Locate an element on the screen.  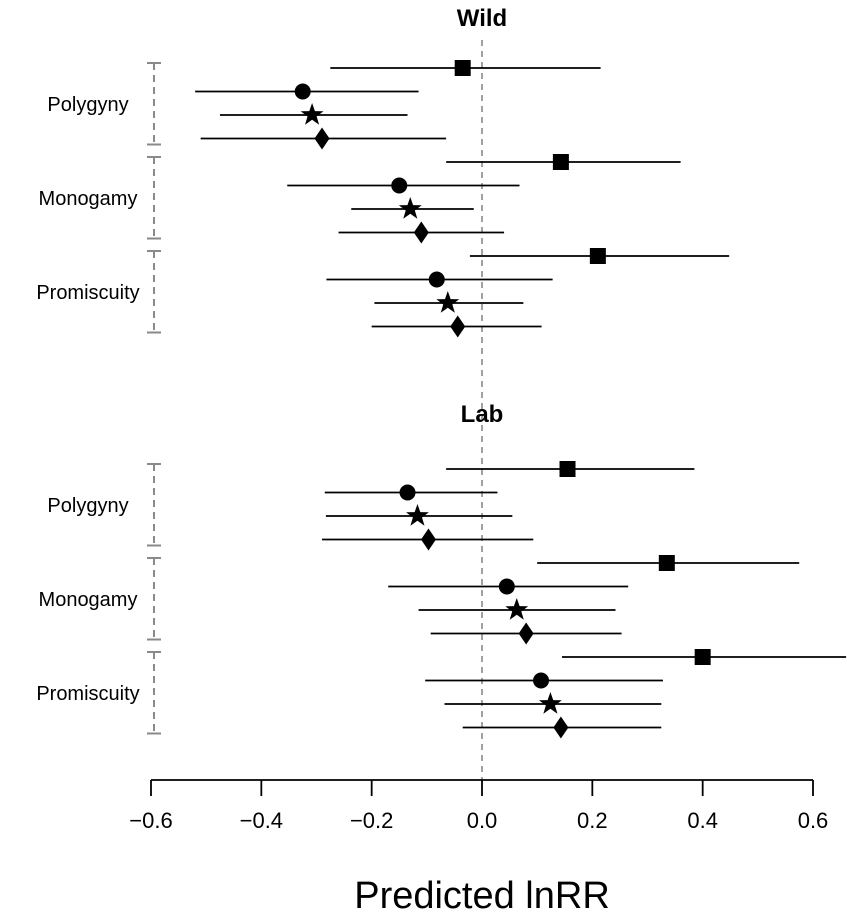
x-axis-title: Predicted lnRR is located at coordinates (482, 895).